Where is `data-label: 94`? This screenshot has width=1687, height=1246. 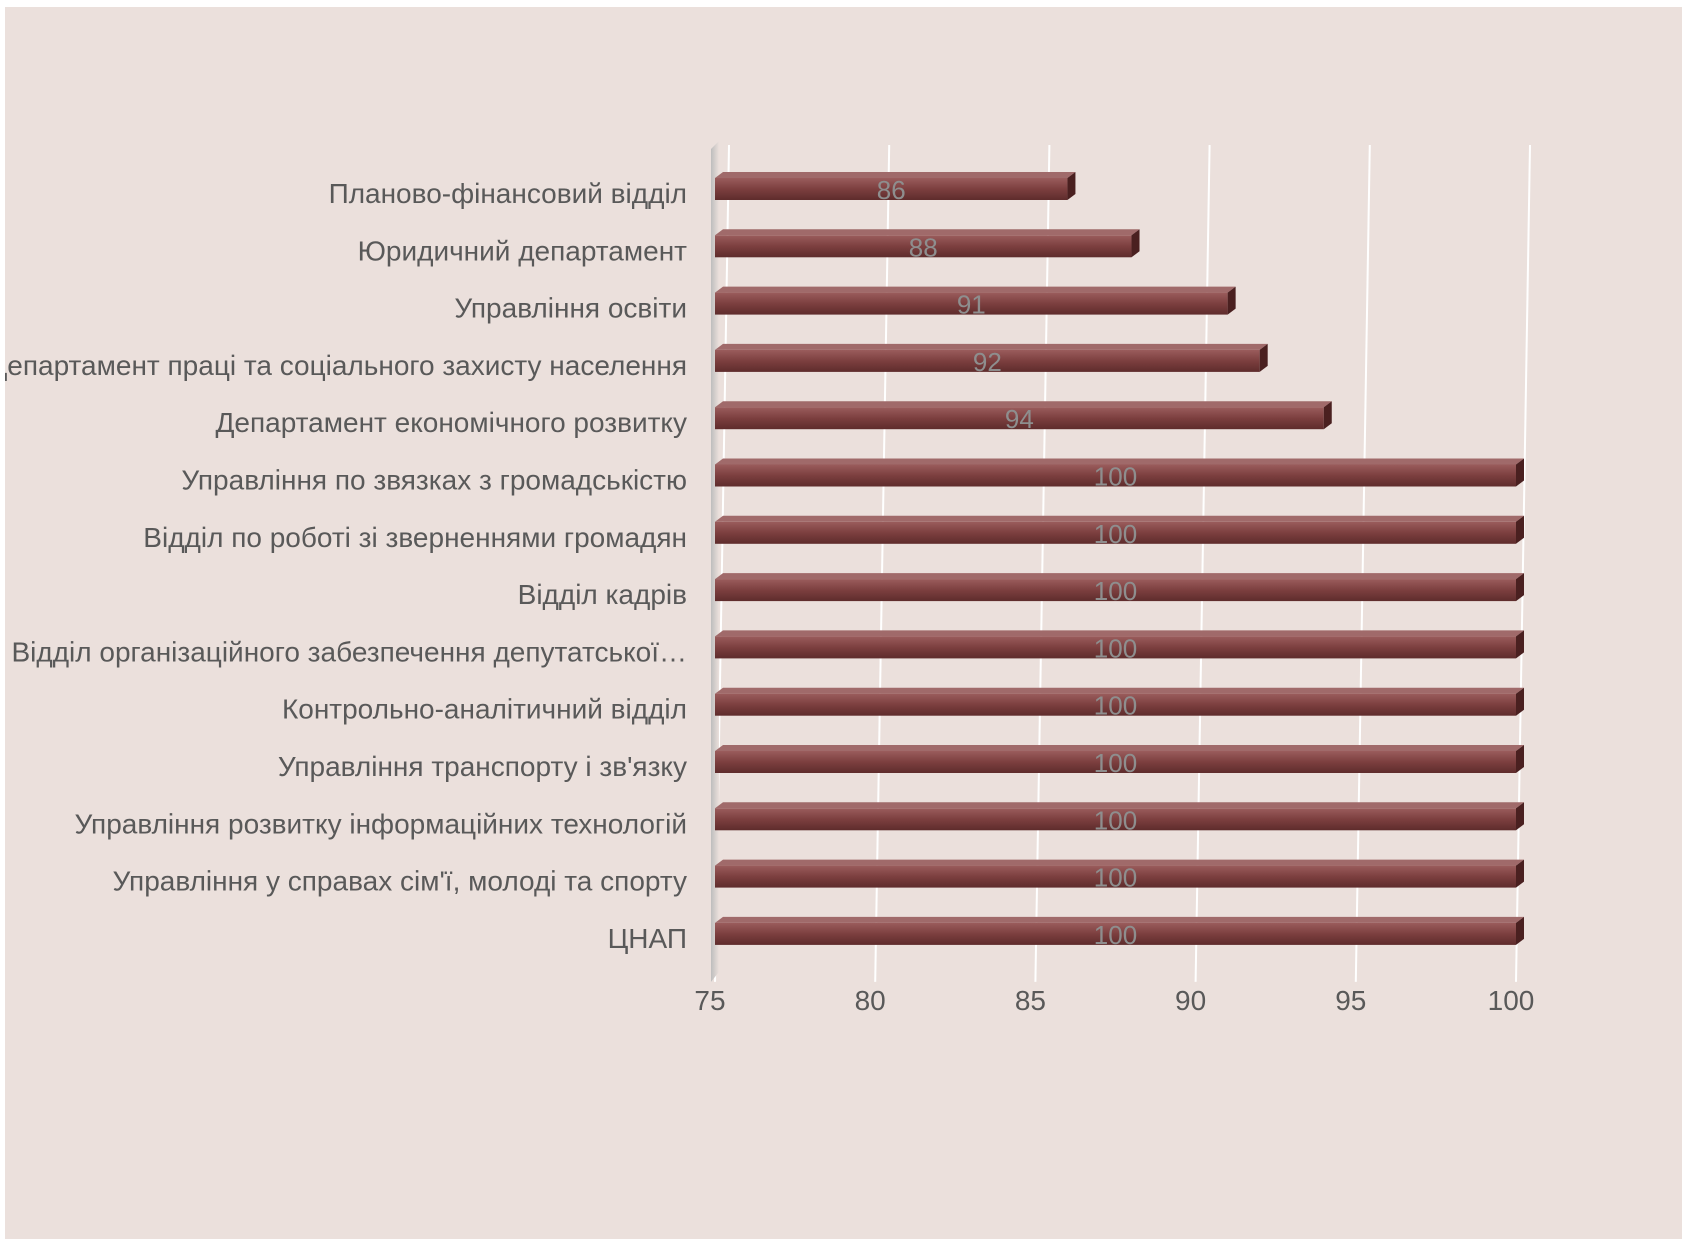 data-label: 94 is located at coordinates (1019, 419).